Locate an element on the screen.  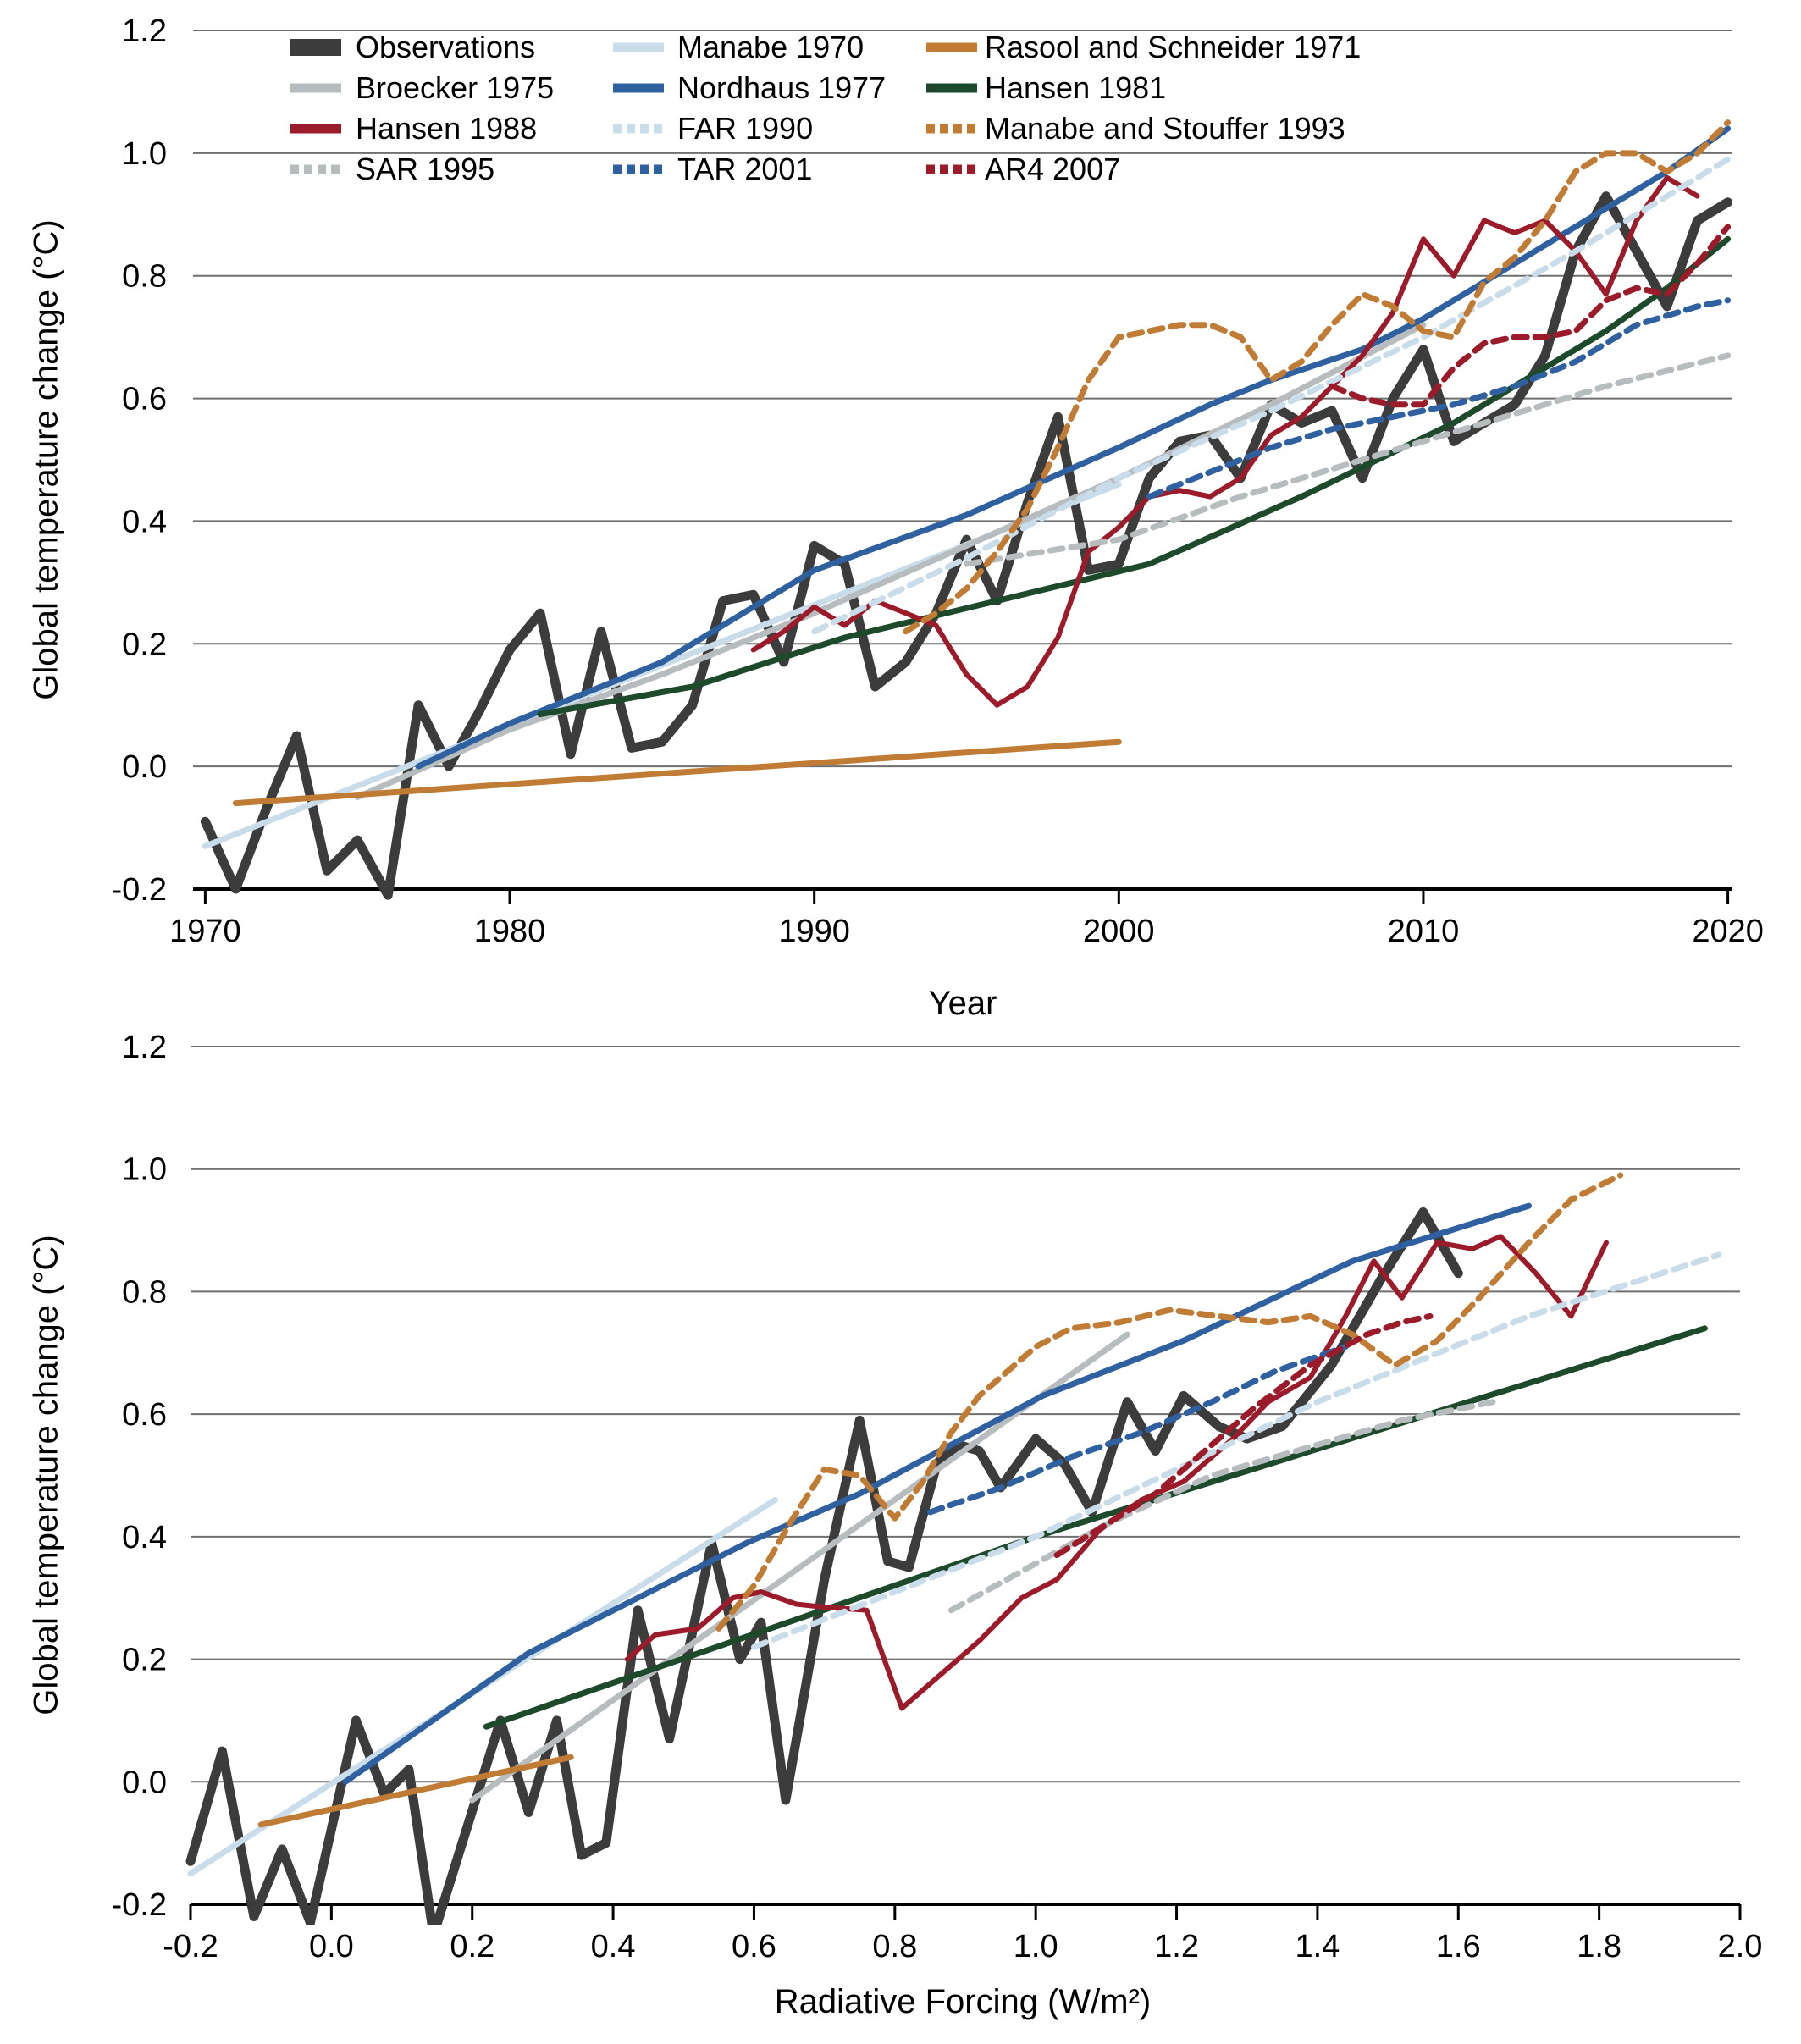
y-tick-label-top-0.8: 0.8 is located at coordinates (145, 277).